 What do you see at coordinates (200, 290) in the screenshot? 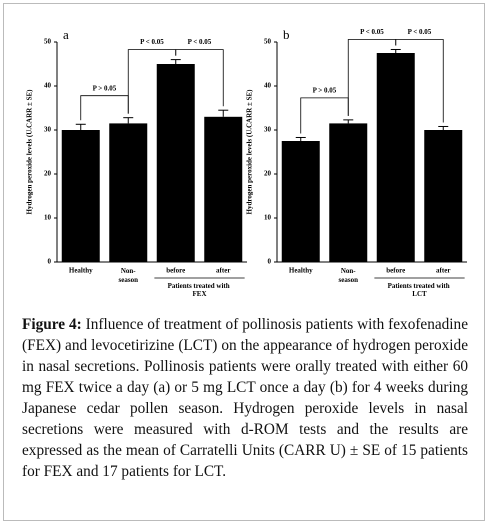
I see `group-label: Patients treated with FEX` at bounding box center [200, 290].